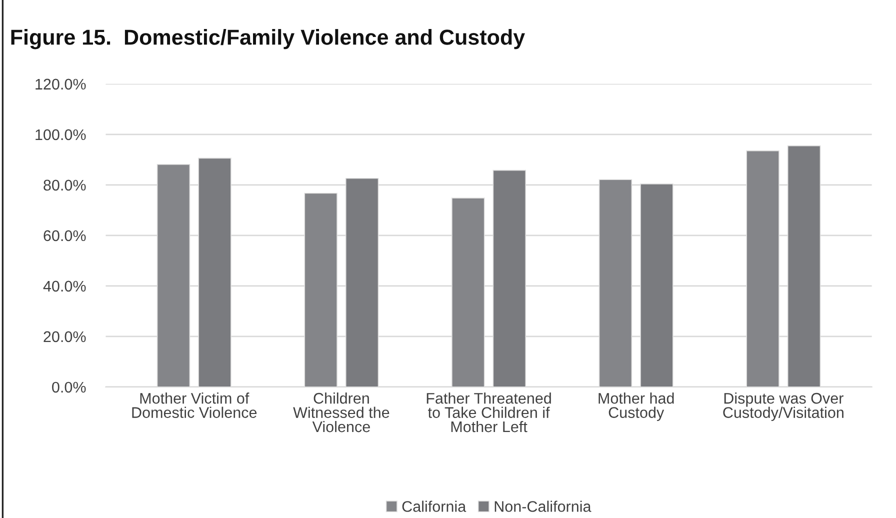  I want to click on x-tick-label: Mother Victim of Domestic Violence, so click(194, 405).